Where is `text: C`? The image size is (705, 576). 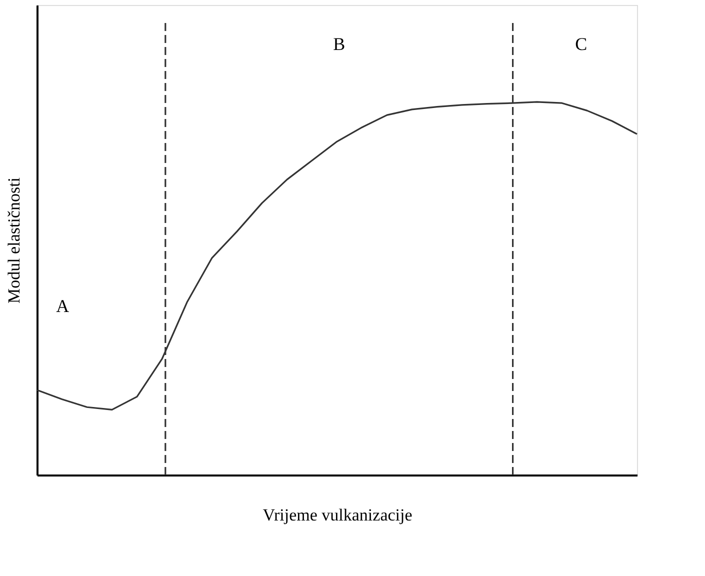
text: C is located at coordinates (581, 44).